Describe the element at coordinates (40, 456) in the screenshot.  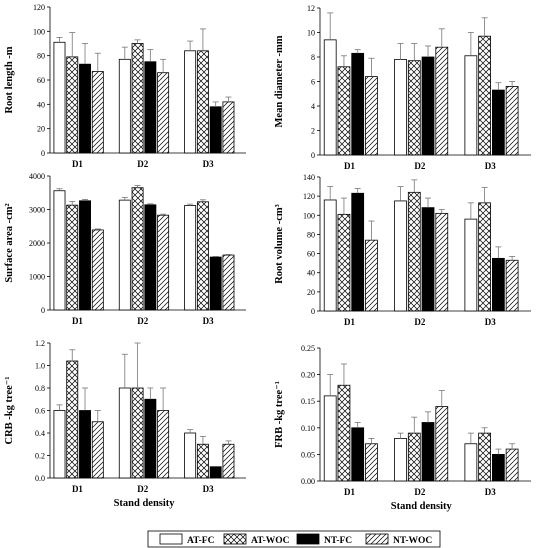
I see `y-tick-label: 0.2` at that location.